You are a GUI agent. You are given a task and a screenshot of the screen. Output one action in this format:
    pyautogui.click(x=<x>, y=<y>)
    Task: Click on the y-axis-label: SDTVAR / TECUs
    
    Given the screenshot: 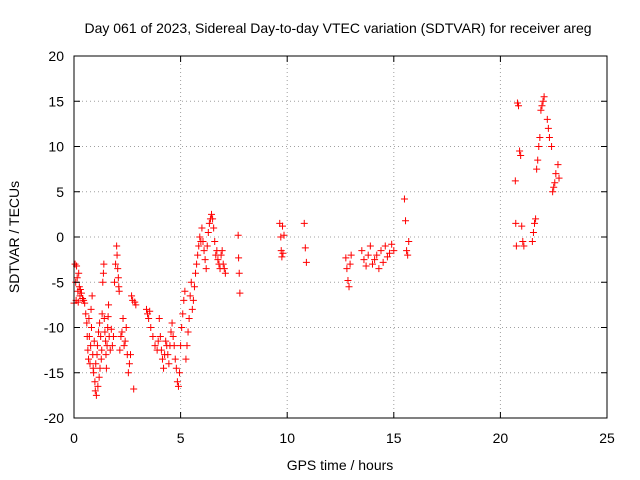 What is the action you would take?
    pyautogui.click(x=14, y=237)
    